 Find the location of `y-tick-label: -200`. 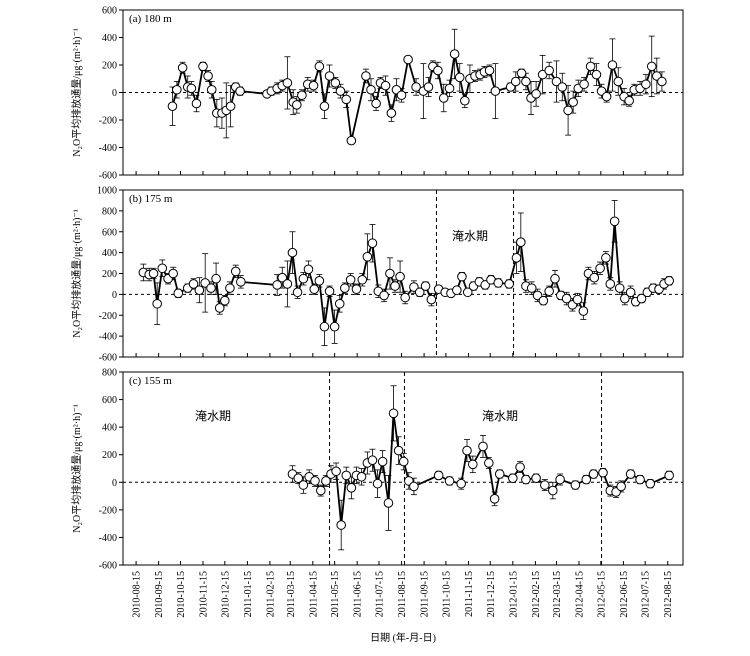

y-tick-label: -200 is located at coordinates (108, 316).